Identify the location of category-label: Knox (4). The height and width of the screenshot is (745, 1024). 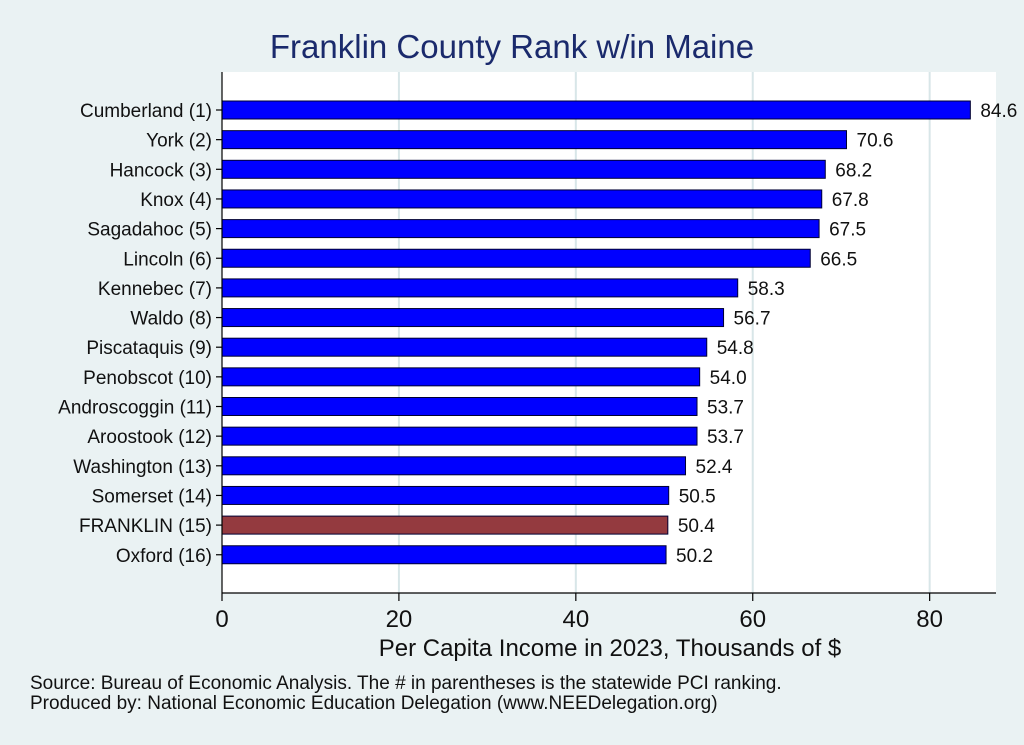
(176, 200).